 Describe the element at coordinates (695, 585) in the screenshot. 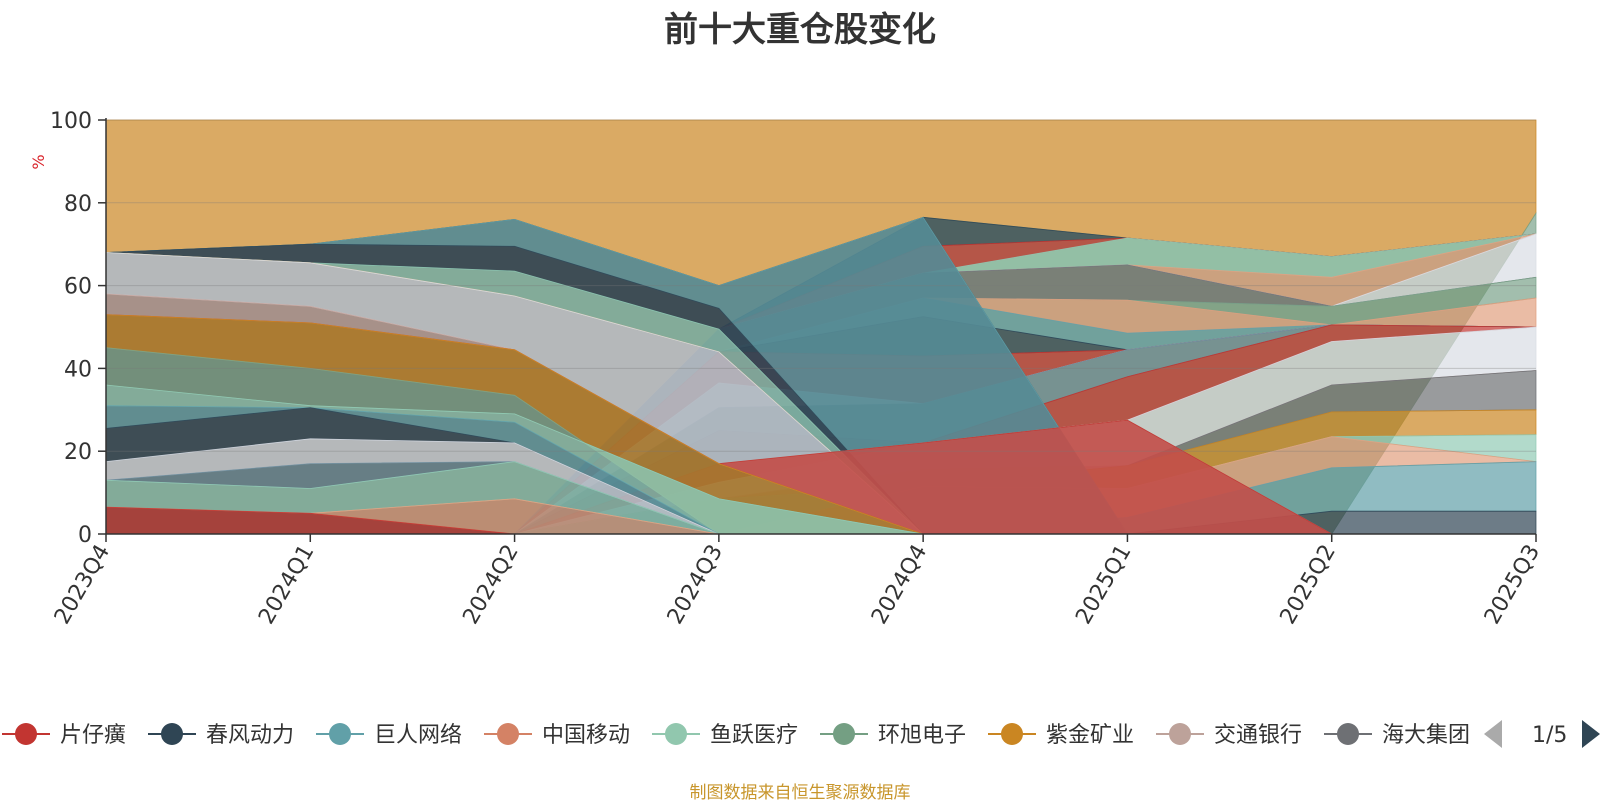

I see `x-tick-label: 2024Q3` at that location.